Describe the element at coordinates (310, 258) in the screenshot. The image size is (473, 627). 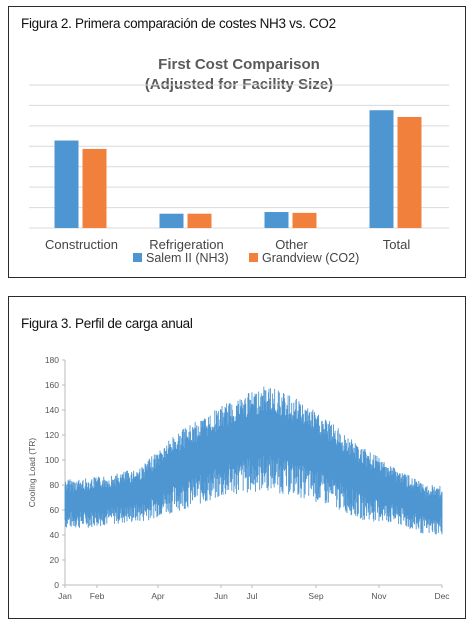
I see `legend-label: Grandview (CO2)` at that location.